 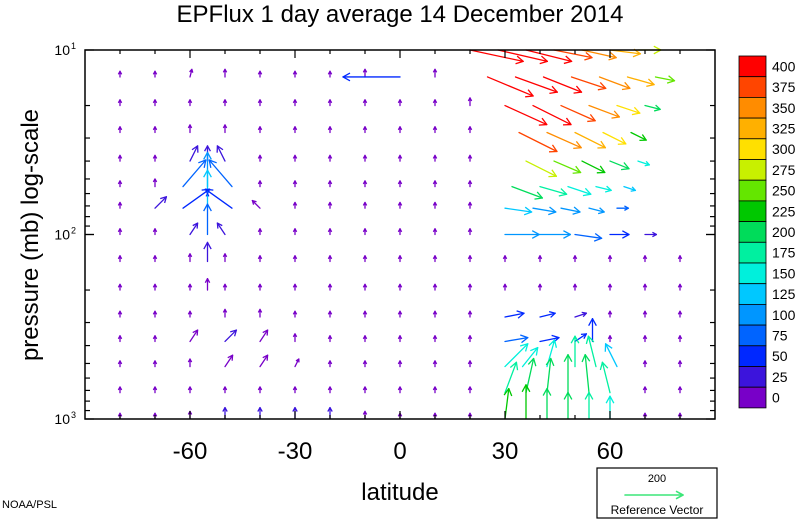 What do you see at coordinates (657, 479) in the screenshot?
I see `reference-vector-value: 200` at bounding box center [657, 479].